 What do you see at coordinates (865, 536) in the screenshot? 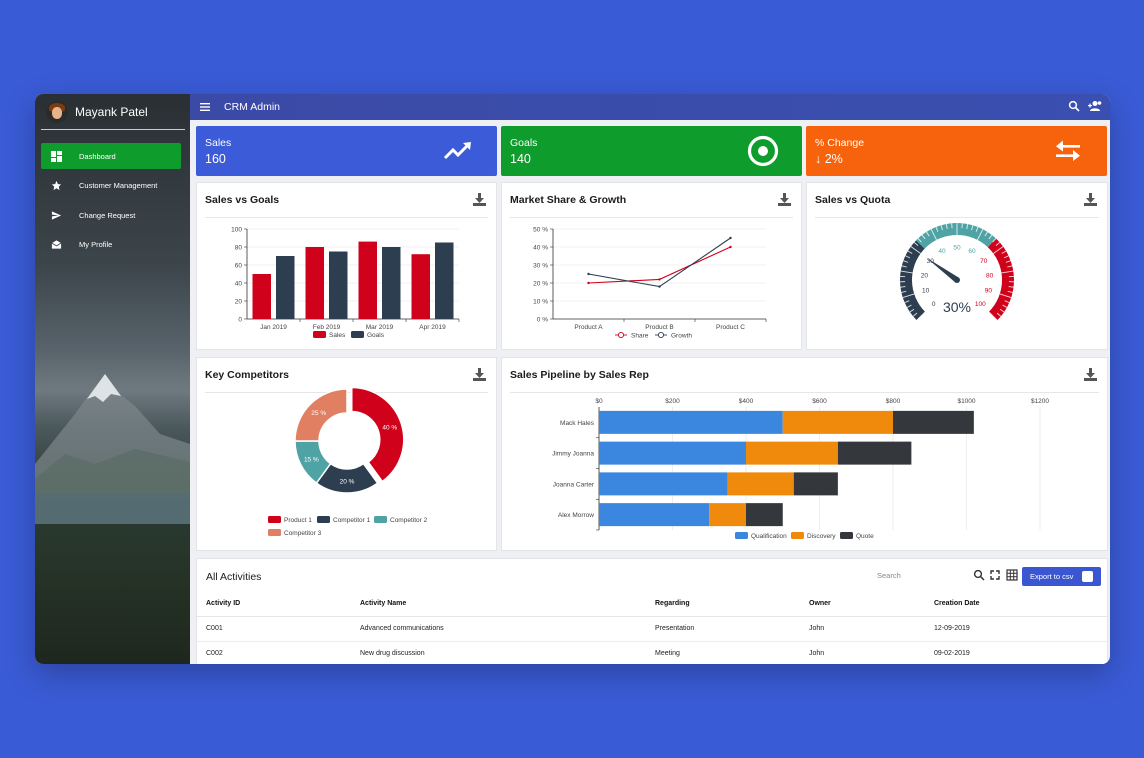
I see `legend-label: Quote` at bounding box center [865, 536].